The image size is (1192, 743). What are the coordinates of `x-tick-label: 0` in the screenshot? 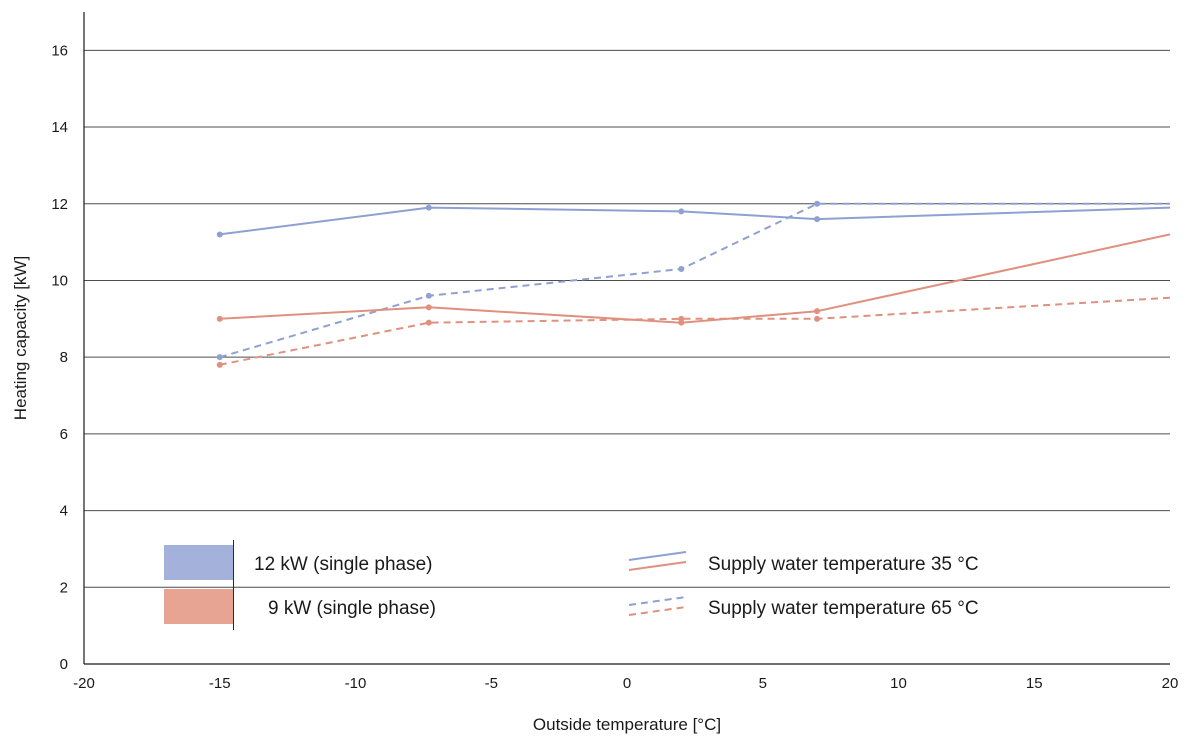 It's located at (627, 683).